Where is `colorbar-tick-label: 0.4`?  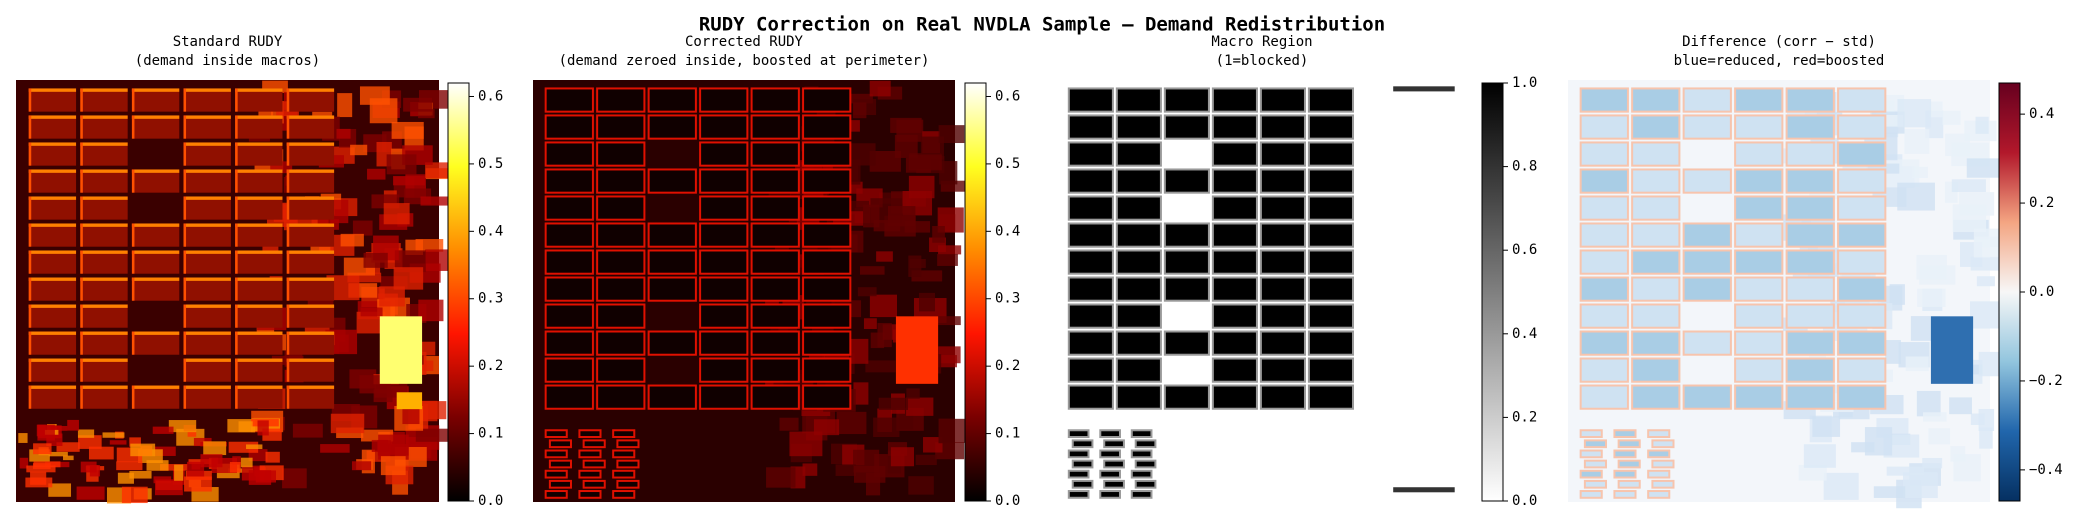
colorbar-tick-label: 0.4 is located at coordinates (1007, 231).